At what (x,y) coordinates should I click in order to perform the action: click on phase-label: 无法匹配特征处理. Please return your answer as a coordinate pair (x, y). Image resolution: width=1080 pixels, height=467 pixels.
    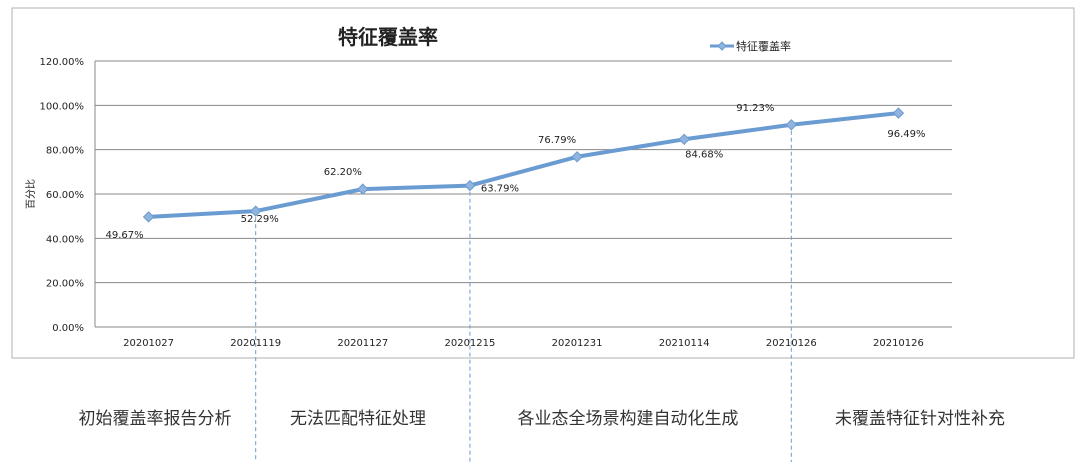
    Looking at the image, I should click on (358, 419).